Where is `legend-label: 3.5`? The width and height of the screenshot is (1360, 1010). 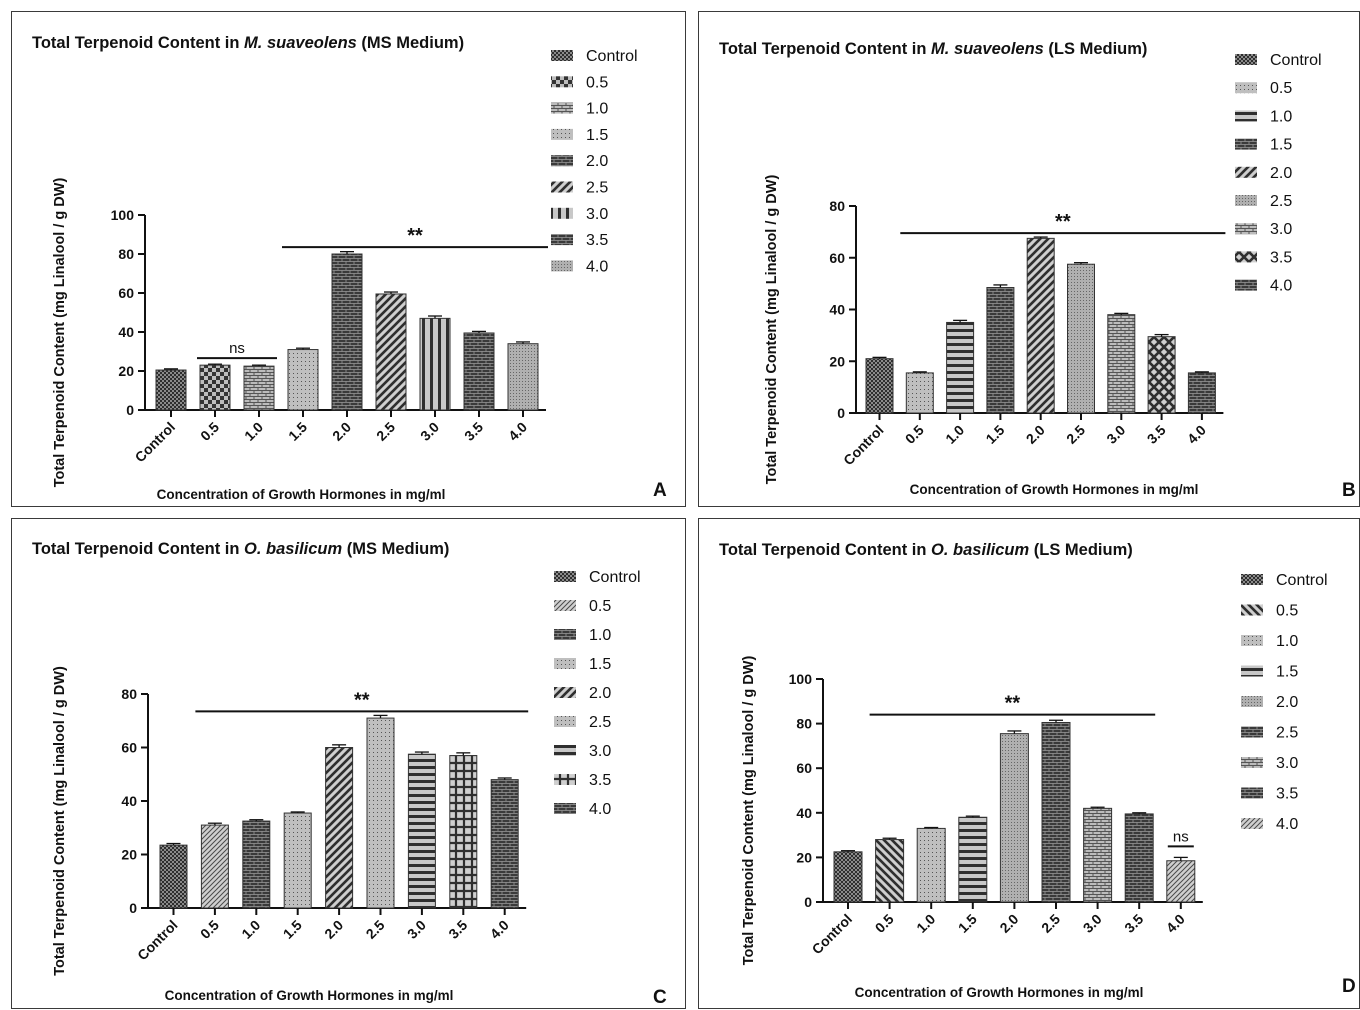 legend-label: 3.5 is located at coordinates (1287, 794).